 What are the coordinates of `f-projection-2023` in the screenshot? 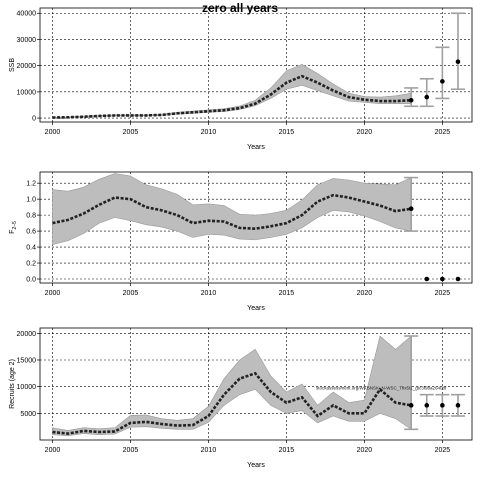 It's located at (411, 204).